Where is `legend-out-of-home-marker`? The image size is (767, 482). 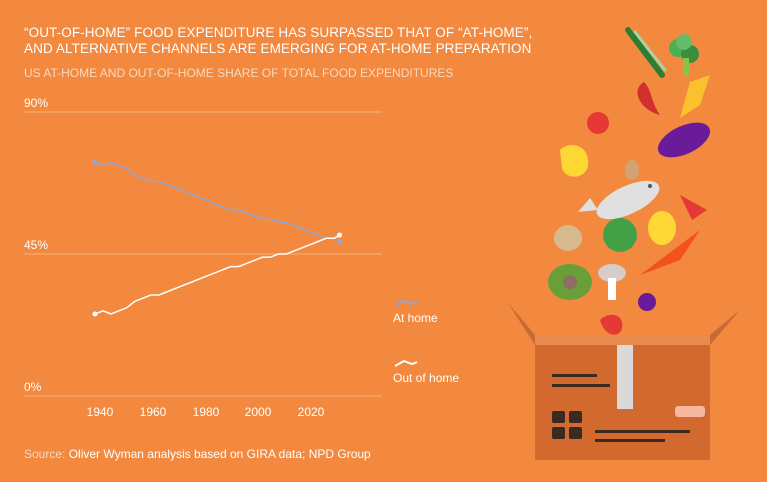
legend-out-of-home-marker is located at coordinates (406, 363).